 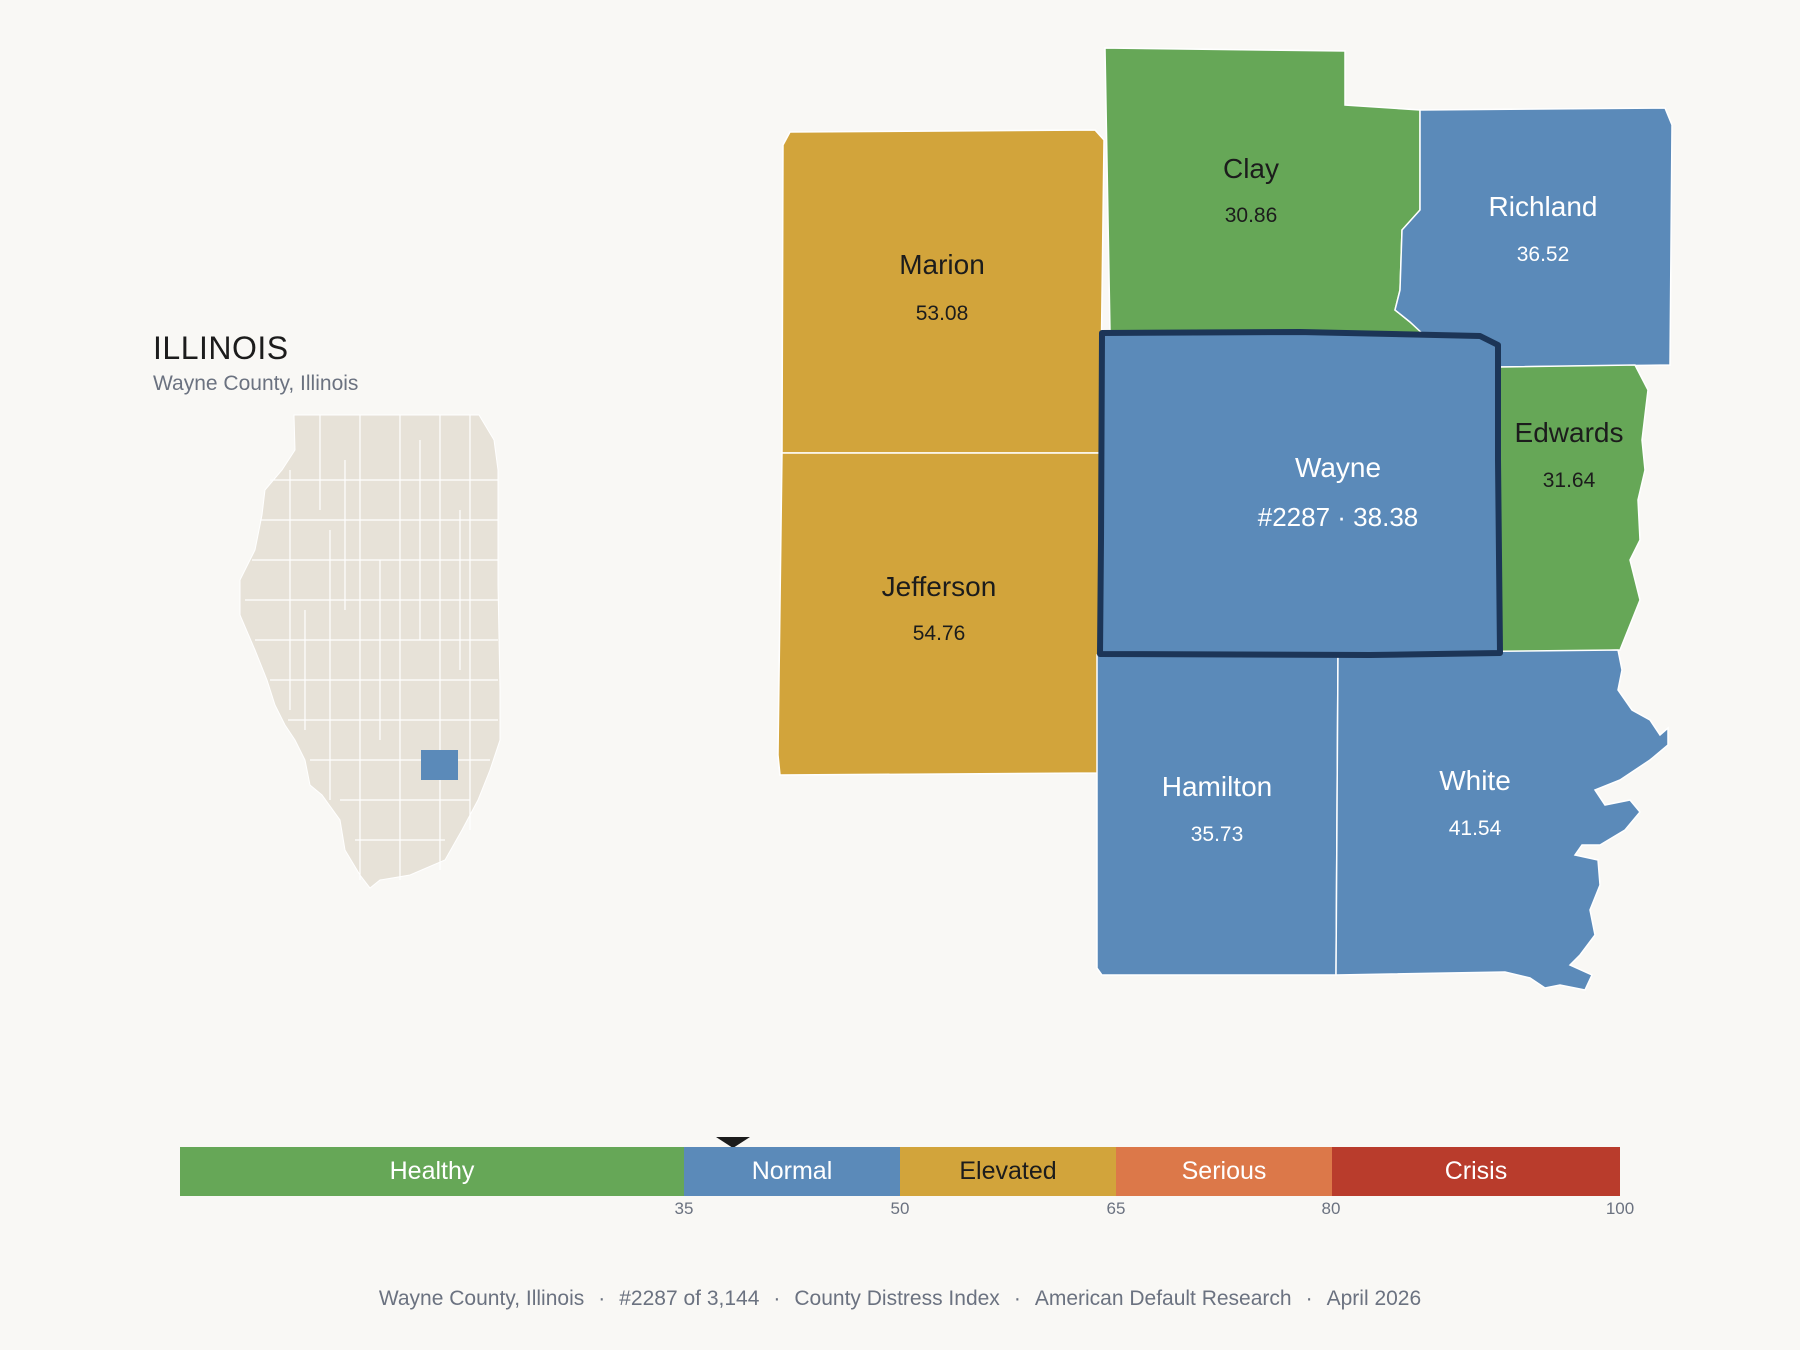 What do you see at coordinates (939, 586) in the screenshot?
I see `county-label-jefferson: Jefferson` at bounding box center [939, 586].